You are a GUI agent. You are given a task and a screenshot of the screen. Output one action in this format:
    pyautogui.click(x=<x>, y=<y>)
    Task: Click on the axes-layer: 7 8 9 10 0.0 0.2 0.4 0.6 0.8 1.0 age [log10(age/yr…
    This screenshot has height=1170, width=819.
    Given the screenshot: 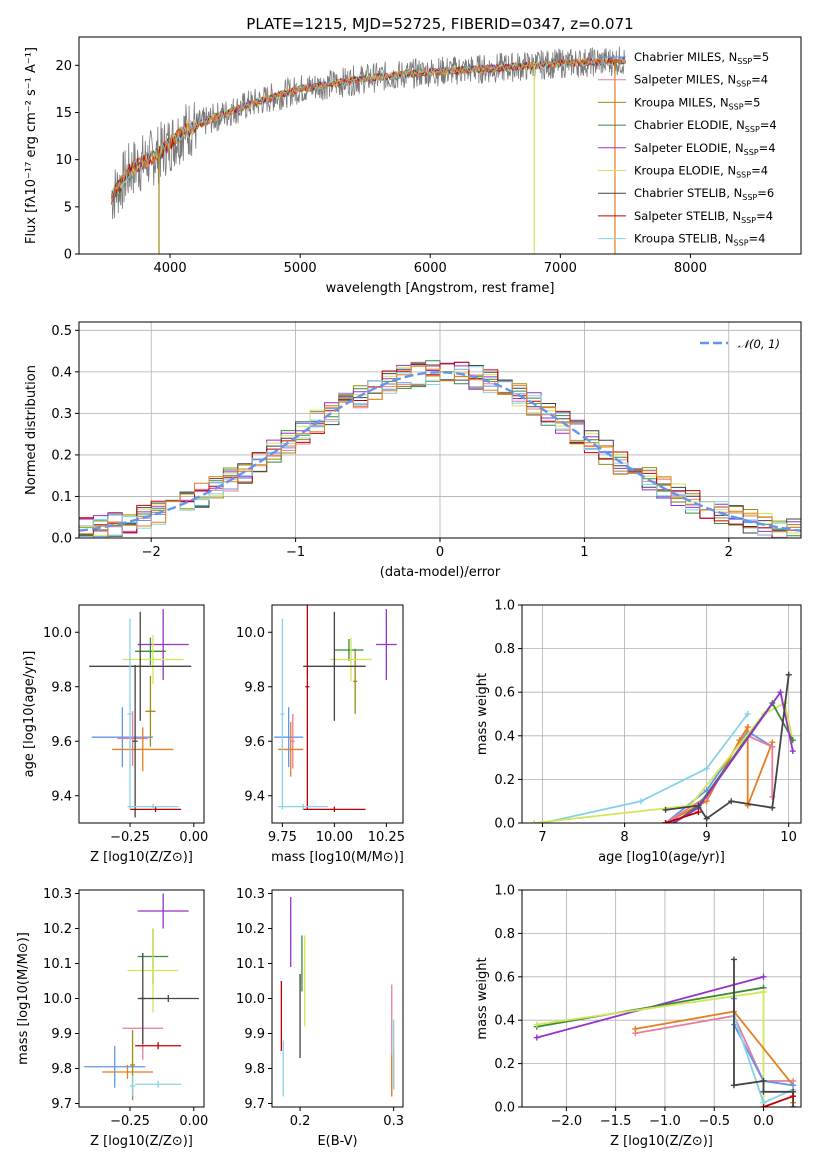 What is the action you would take?
    pyautogui.click(x=638, y=732)
    